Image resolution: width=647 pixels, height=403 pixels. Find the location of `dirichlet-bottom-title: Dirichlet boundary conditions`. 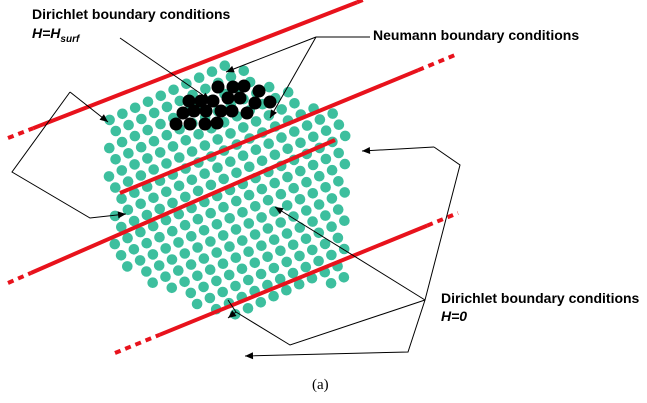

dirichlet-bottom-title: Dirichlet boundary conditions is located at coordinates (540, 298).